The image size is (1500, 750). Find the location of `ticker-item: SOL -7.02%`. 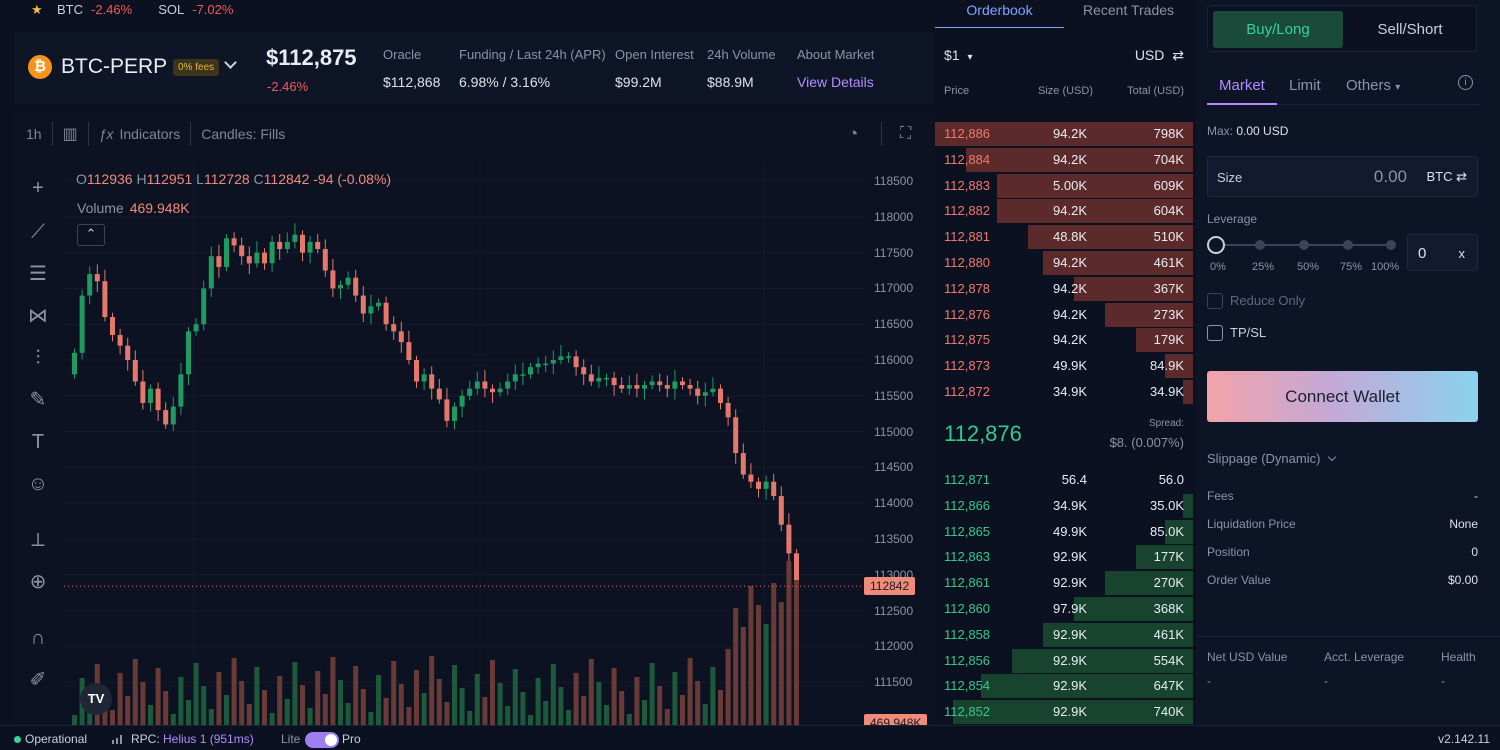

ticker-item: SOL -7.02% is located at coordinates (195, 9).